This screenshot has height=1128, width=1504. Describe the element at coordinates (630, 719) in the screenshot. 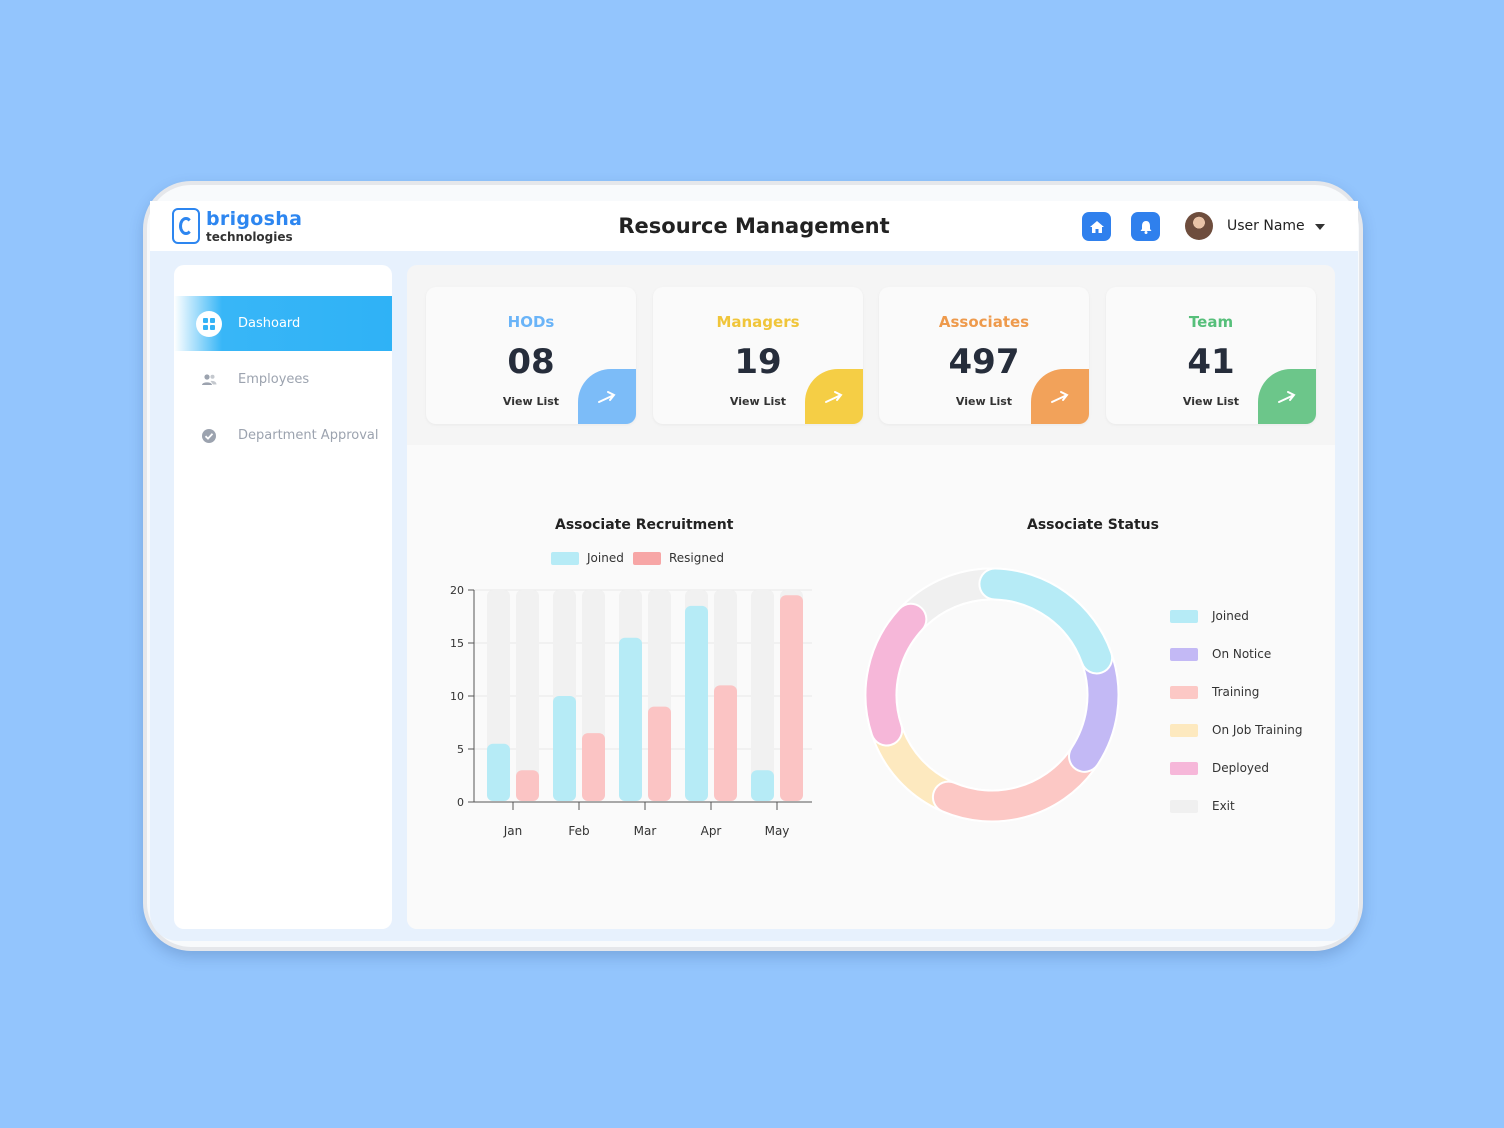

I see `bar-joined-mar` at that location.